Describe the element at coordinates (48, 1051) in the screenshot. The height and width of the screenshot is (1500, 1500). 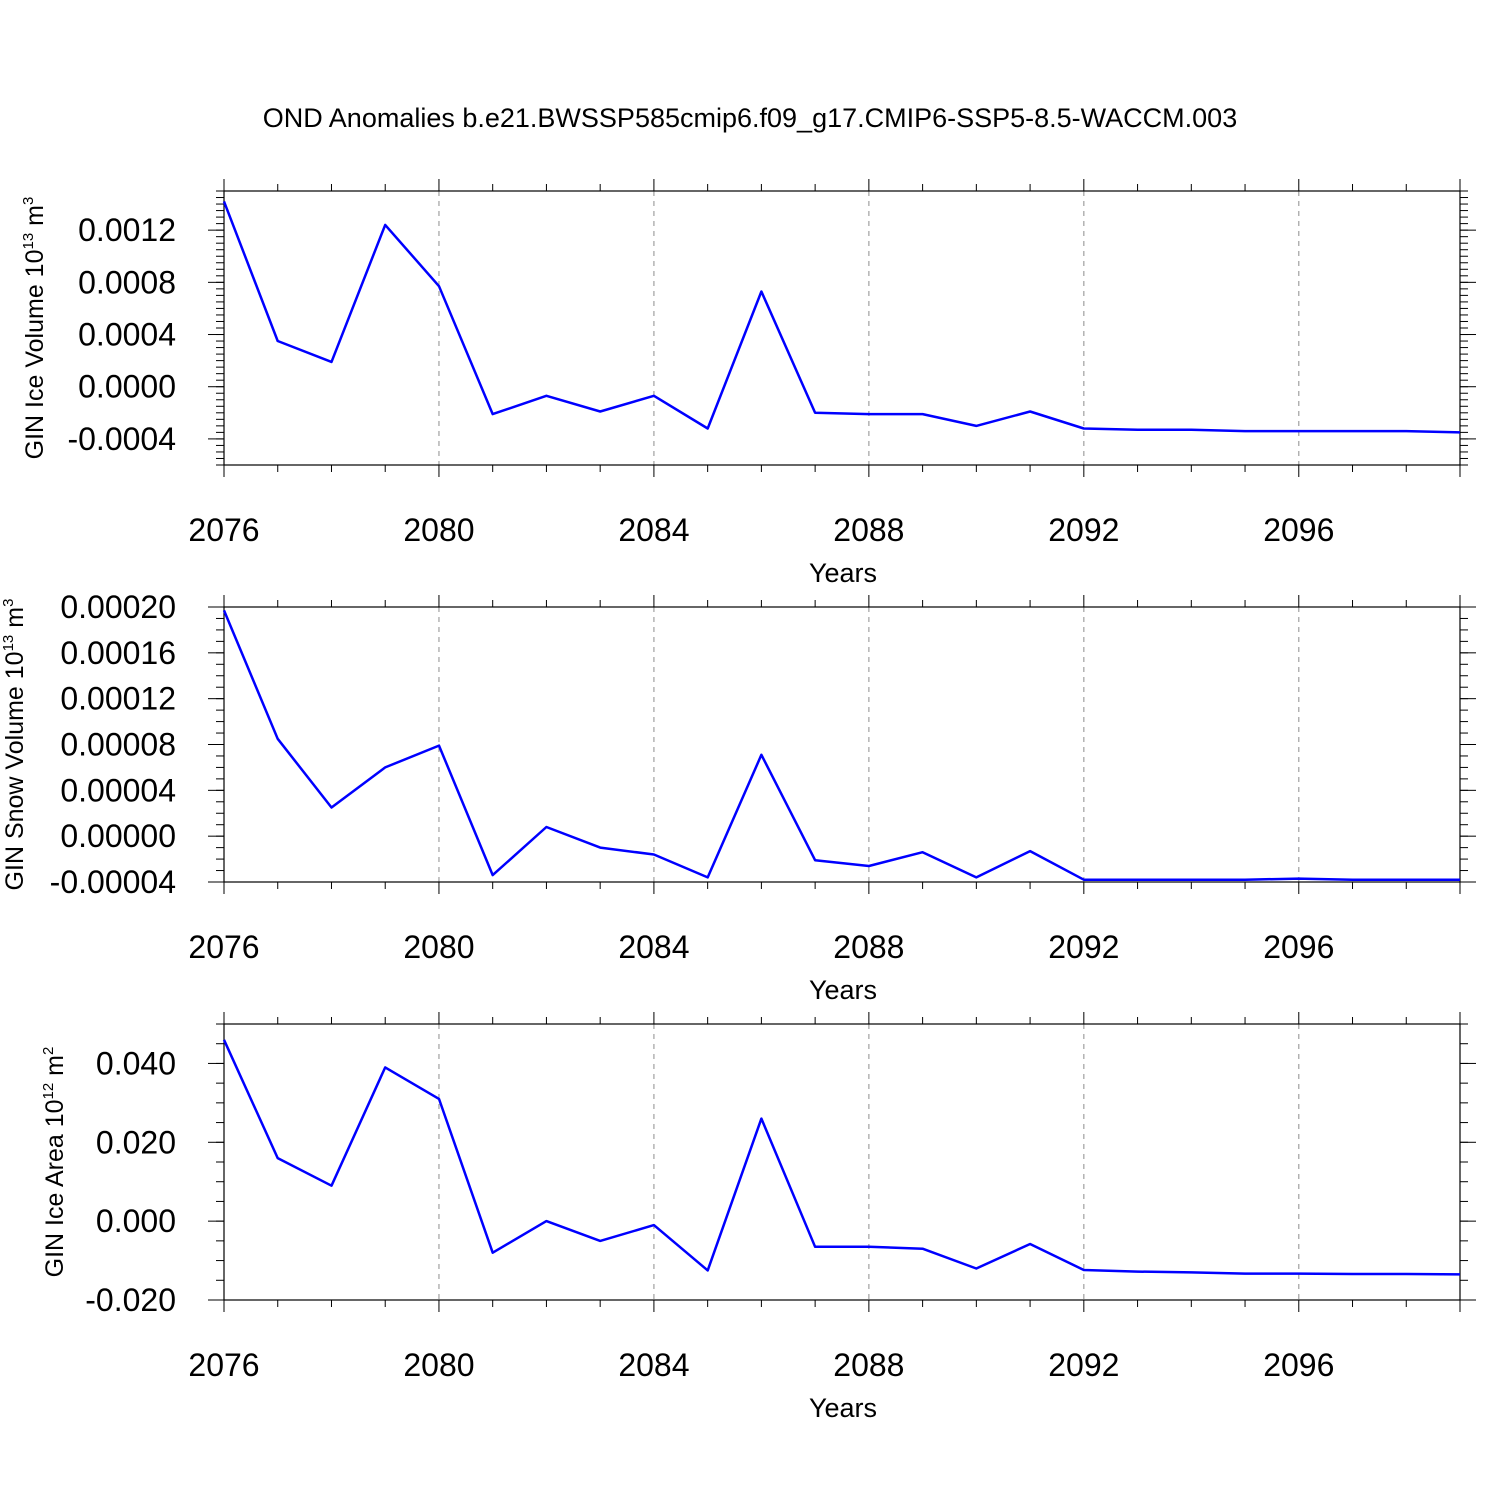
I see `y-axis-label-unit-exponent: 2` at that location.